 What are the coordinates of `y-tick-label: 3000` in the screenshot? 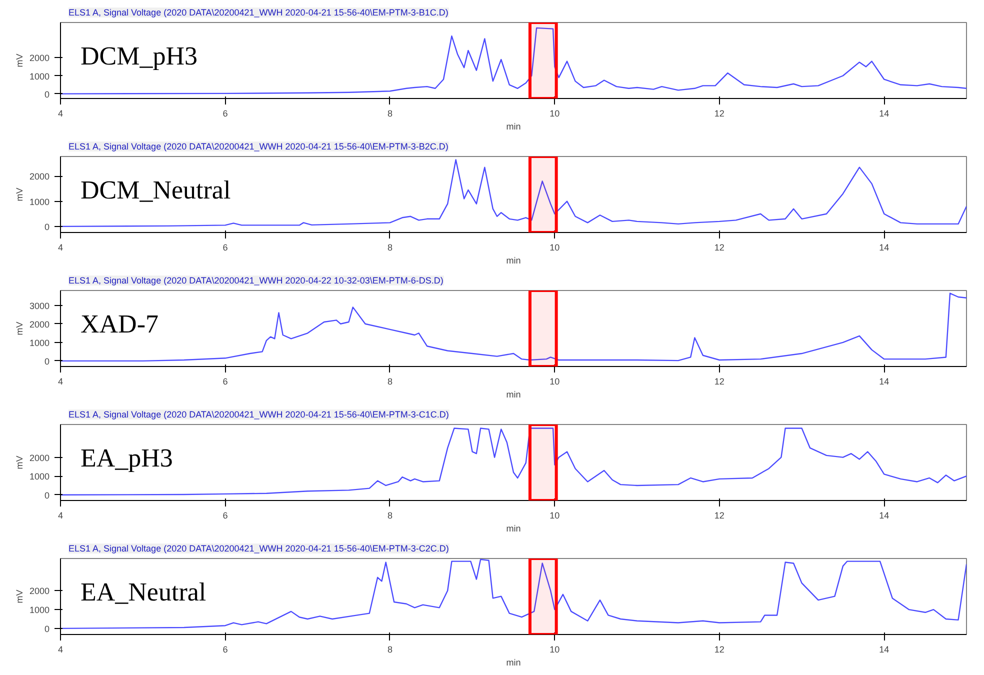 It's located at (39, 305).